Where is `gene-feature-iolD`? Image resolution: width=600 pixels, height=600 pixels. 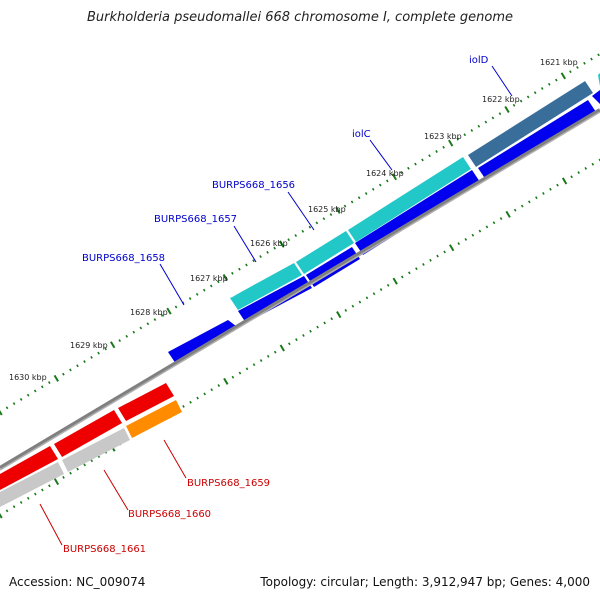
gene-feature-iolD is located at coordinates (530, 124).